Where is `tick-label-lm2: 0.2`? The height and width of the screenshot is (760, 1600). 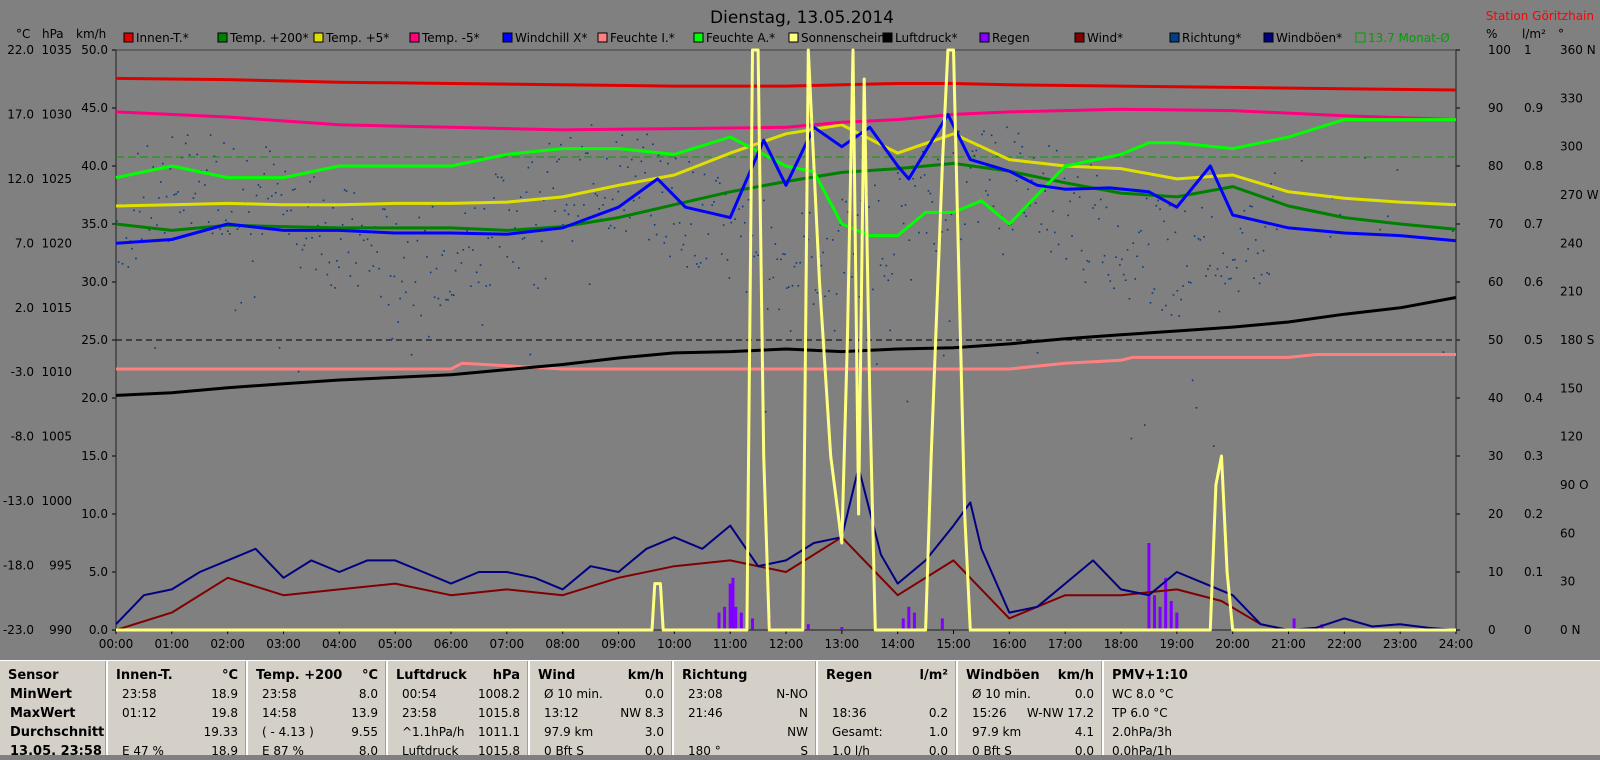 tick-label-lm2: 0.2 is located at coordinates (1533, 514).